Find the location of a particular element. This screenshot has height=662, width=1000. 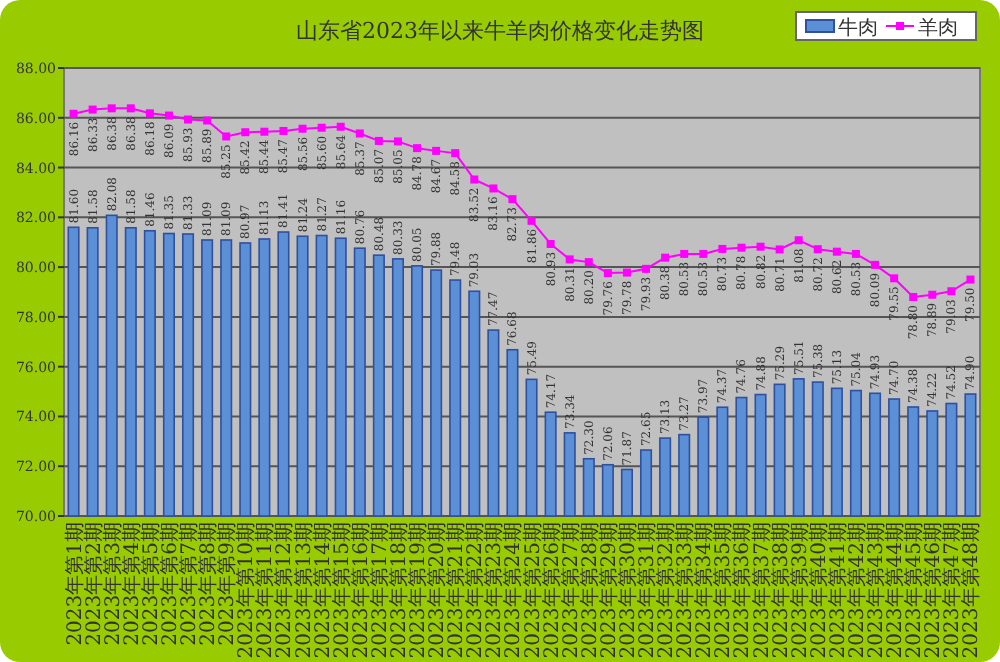

x-tick-label: 2023年第17期 is located at coordinates (379, 590).